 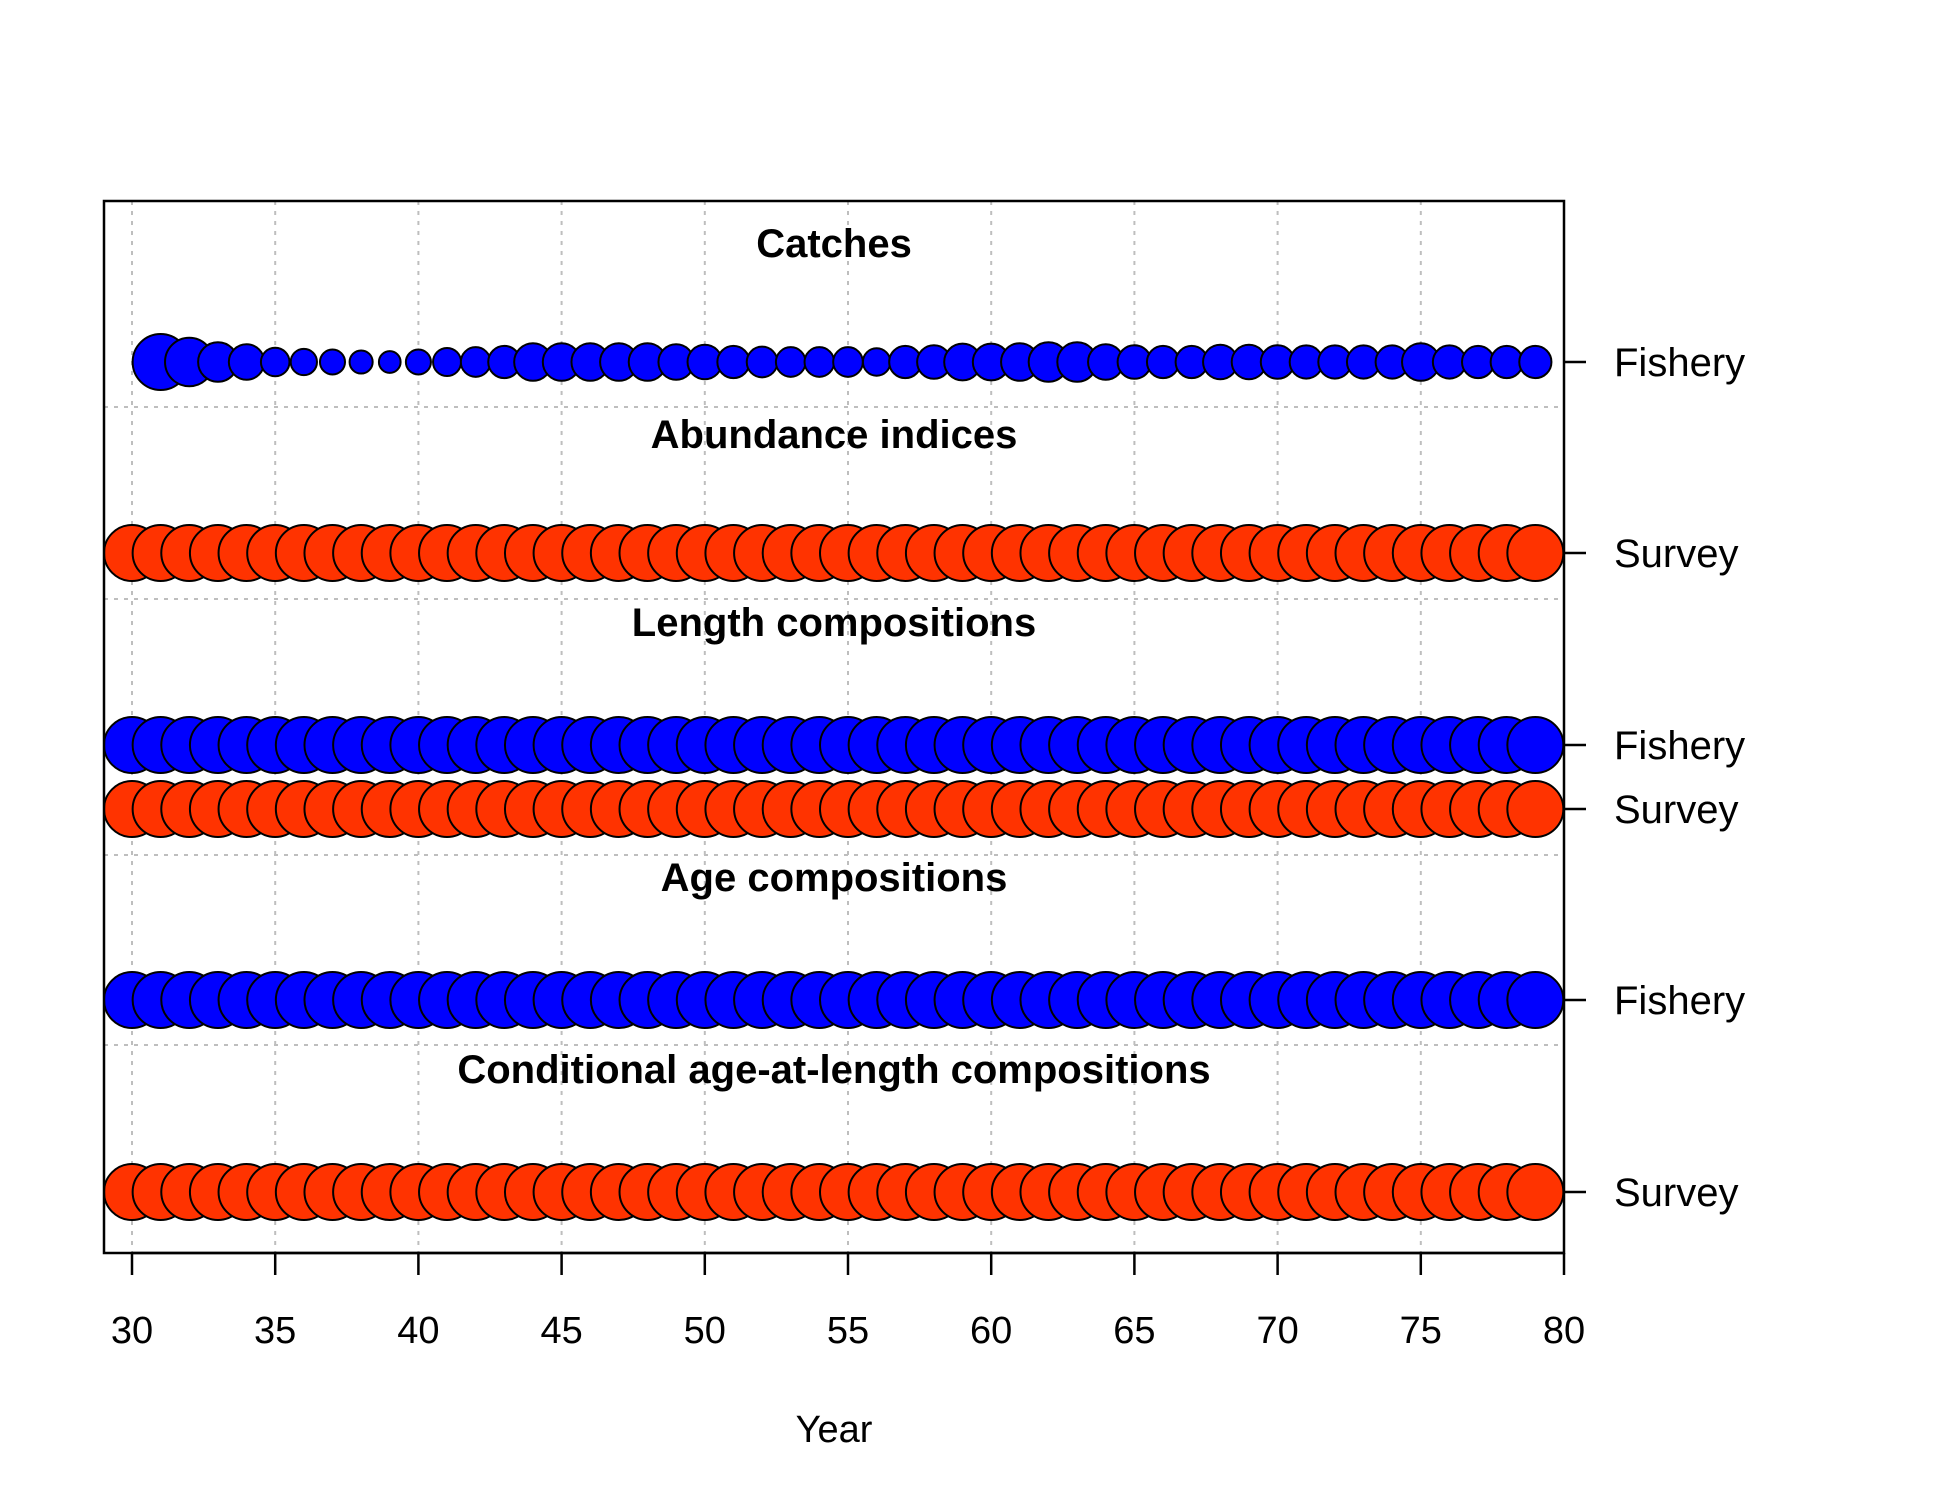 What do you see at coordinates (834, 244) in the screenshot?
I see `section-title: Catches` at bounding box center [834, 244].